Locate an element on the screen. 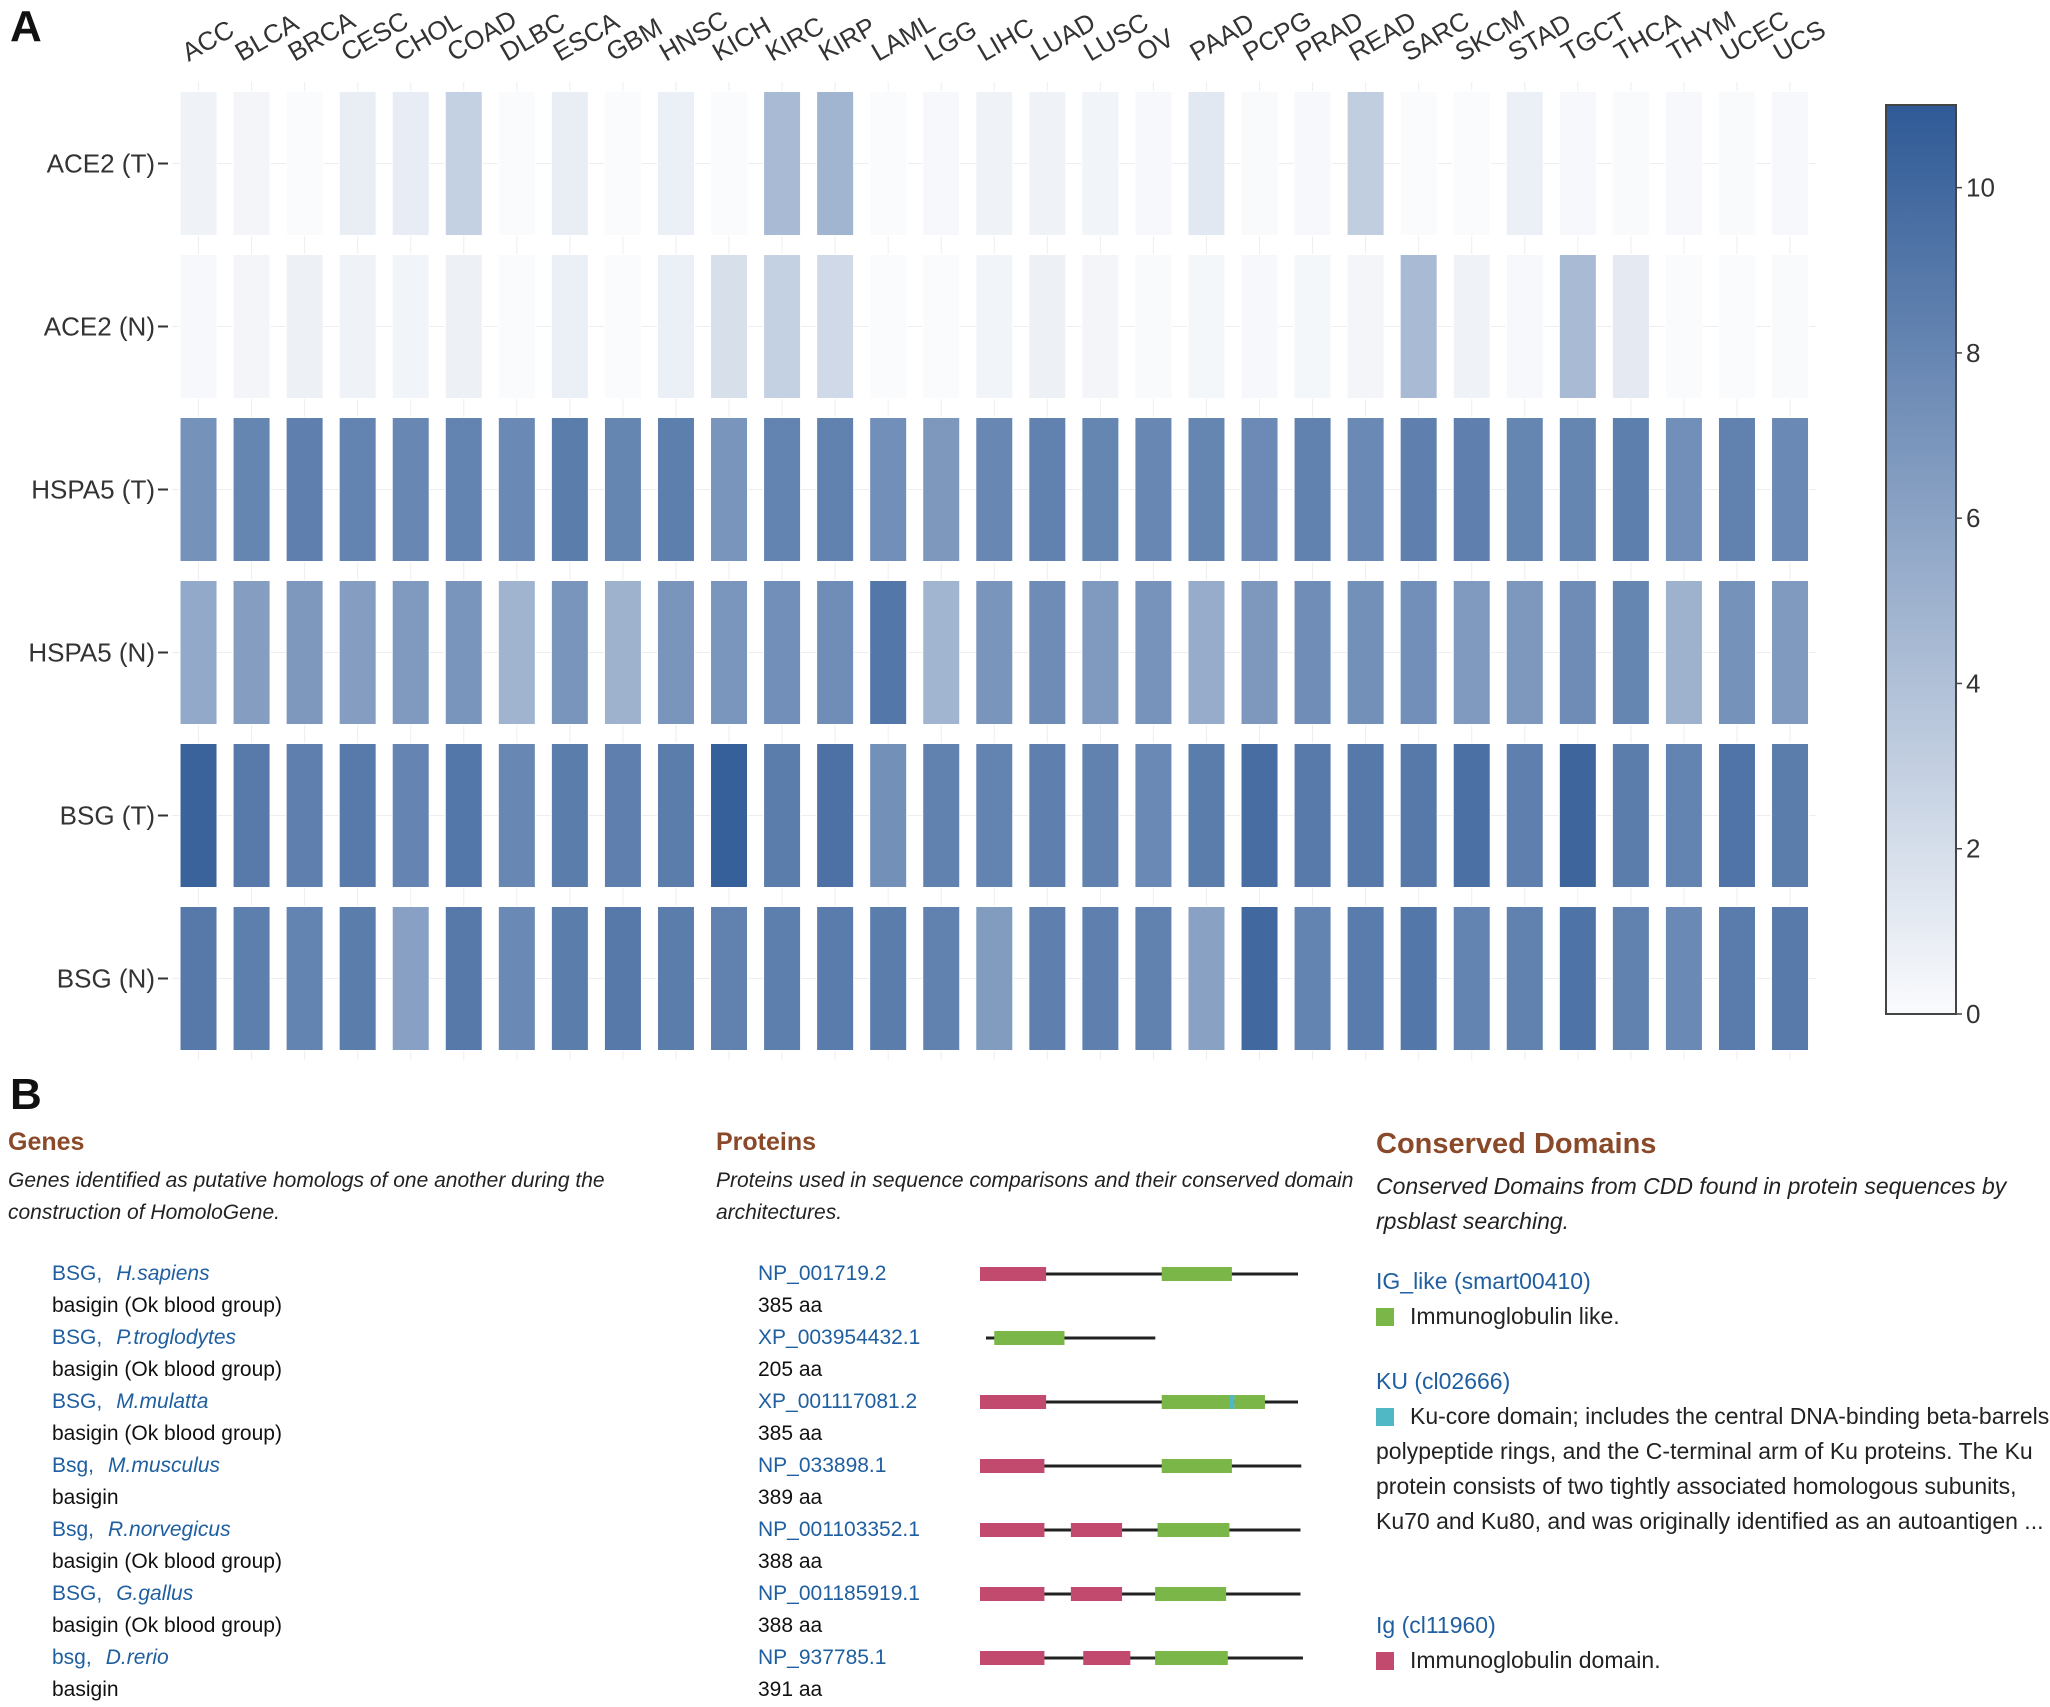 Image resolution: width=2050 pixels, height=1707 pixels. y-tick-label: HSPA5 (T) is located at coordinates (93, 490).